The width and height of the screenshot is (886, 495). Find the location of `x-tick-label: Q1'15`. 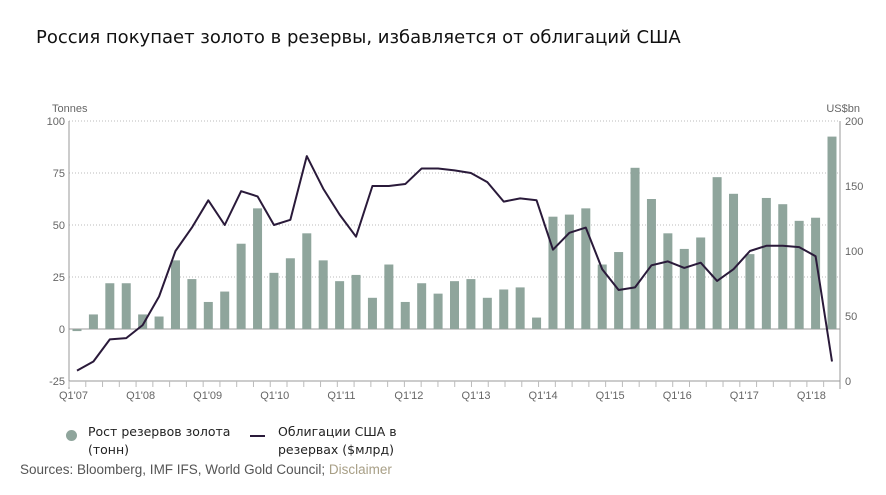

x-tick-label: Q1'15 is located at coordinates (610, 396).